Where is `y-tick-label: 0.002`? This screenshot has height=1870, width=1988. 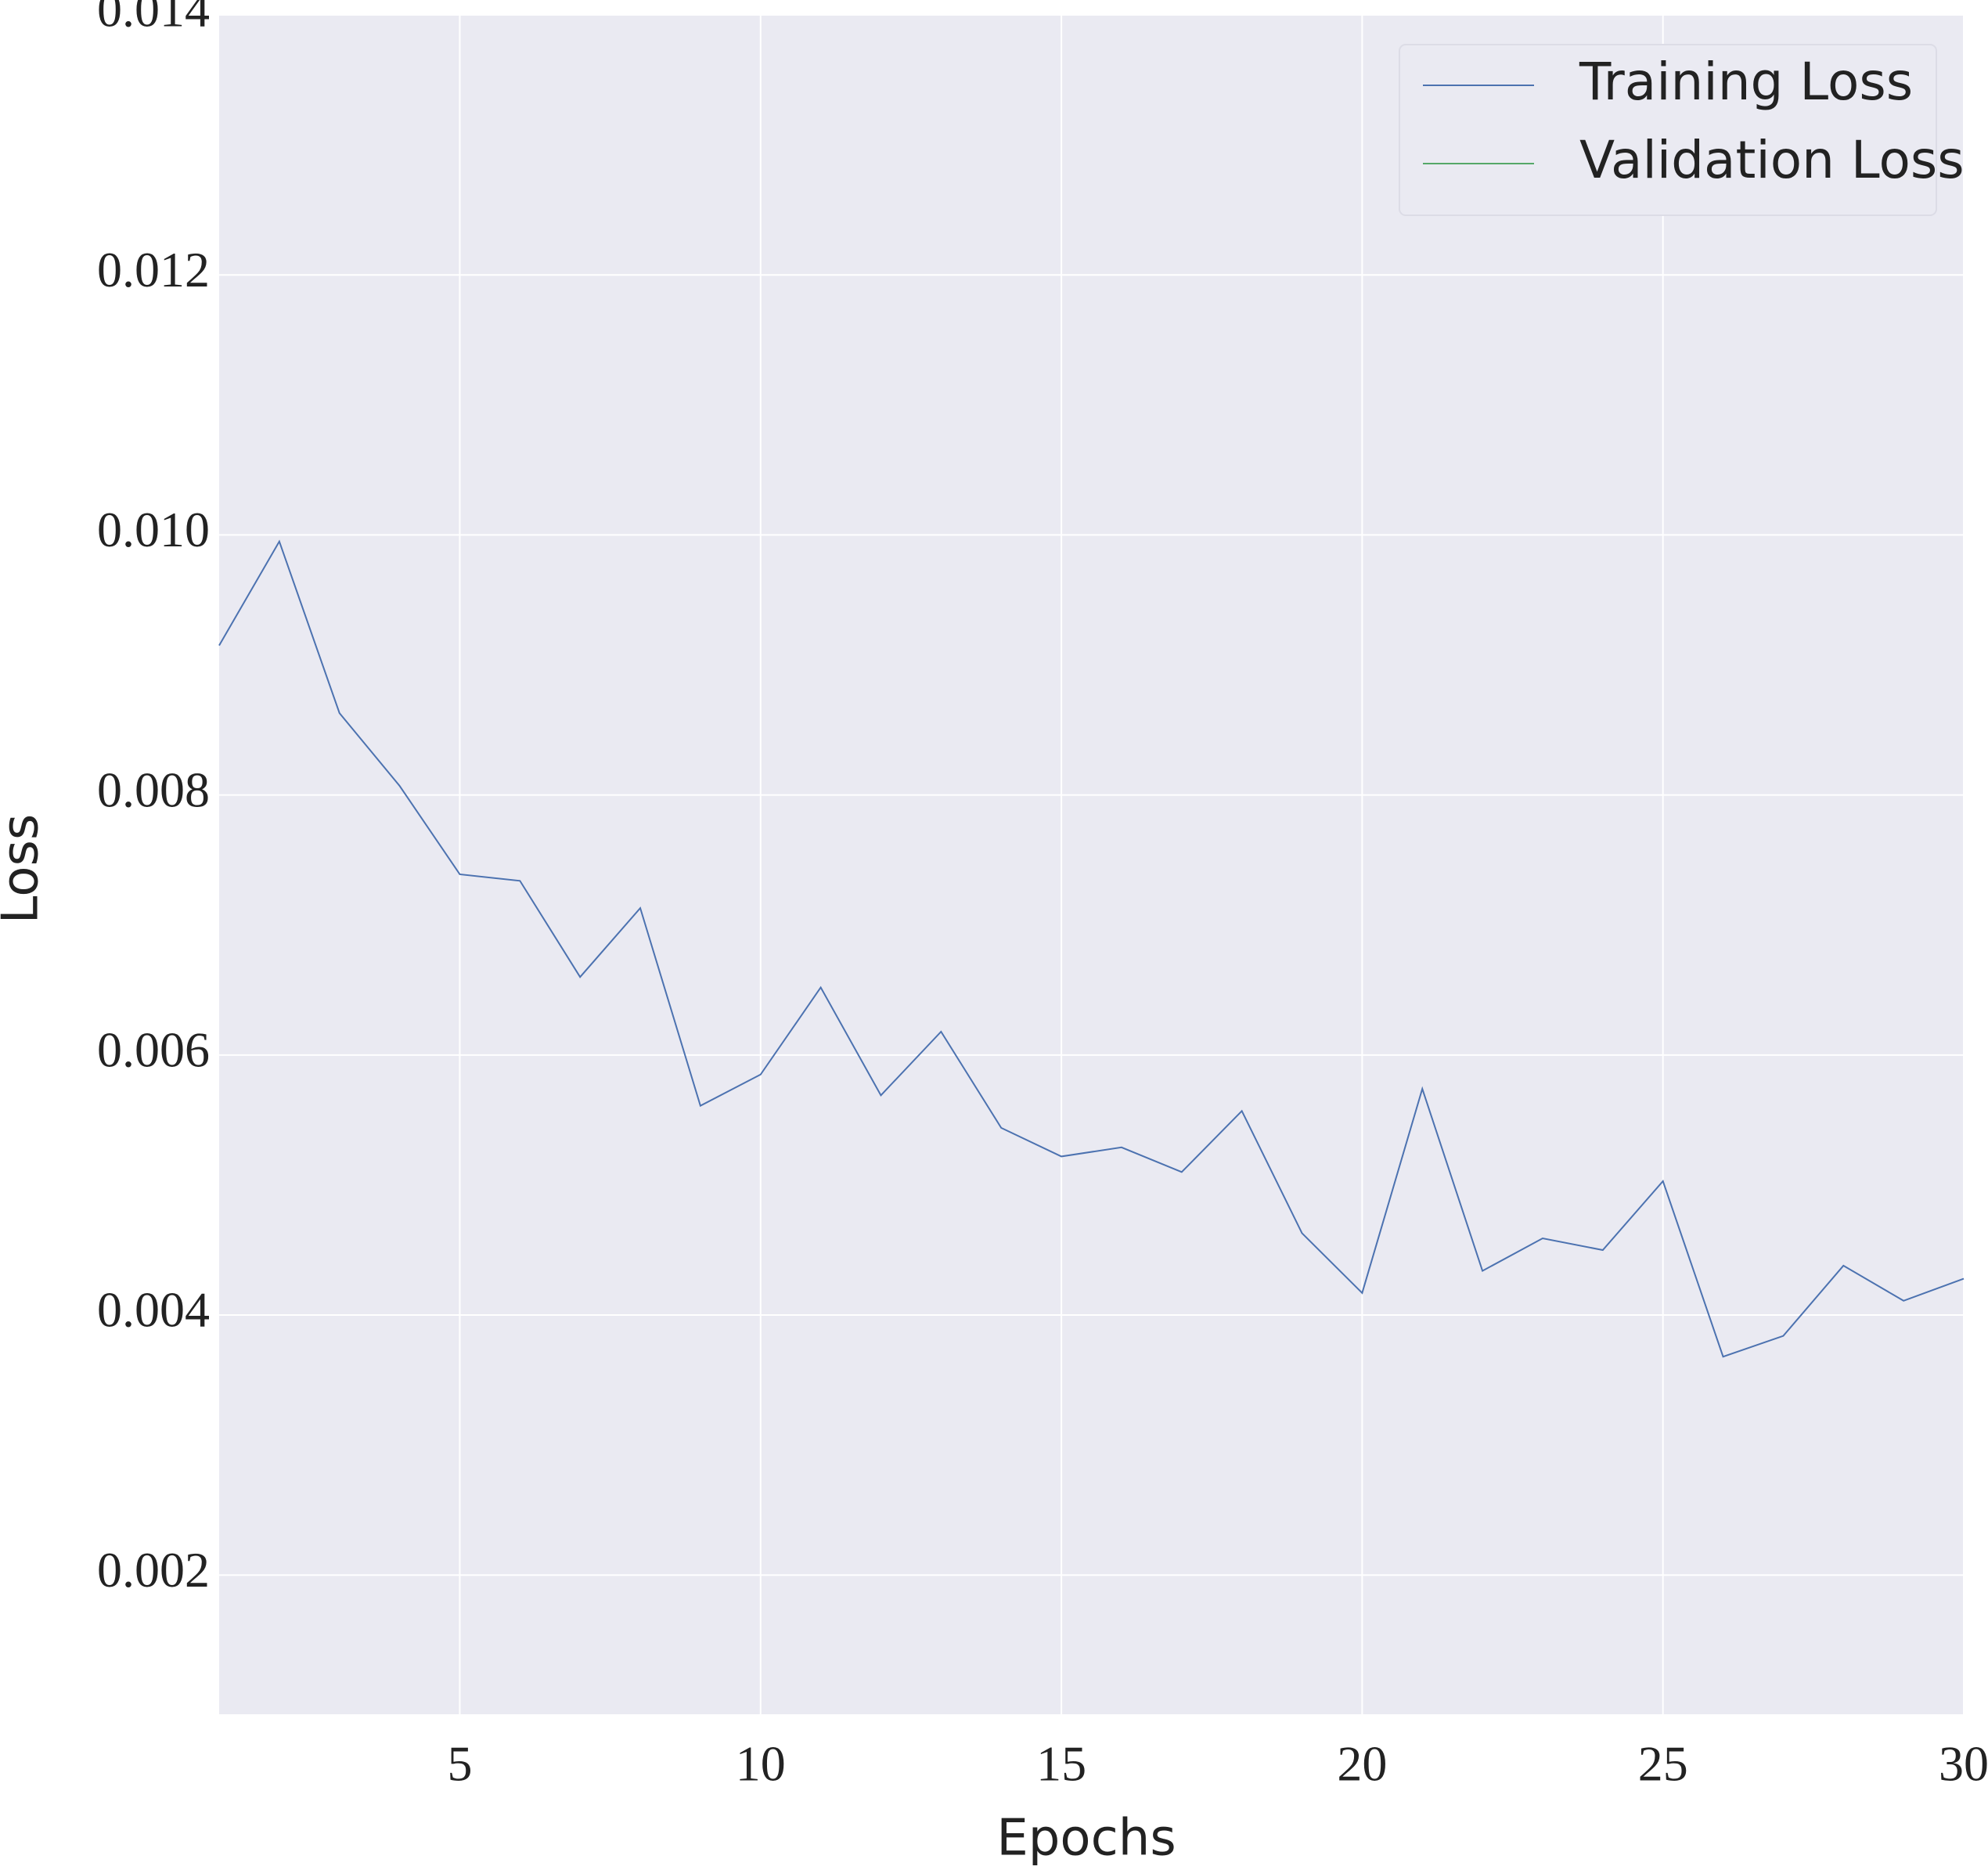
y-tick-label: 0.002 is located at coordinates (154, 1570).